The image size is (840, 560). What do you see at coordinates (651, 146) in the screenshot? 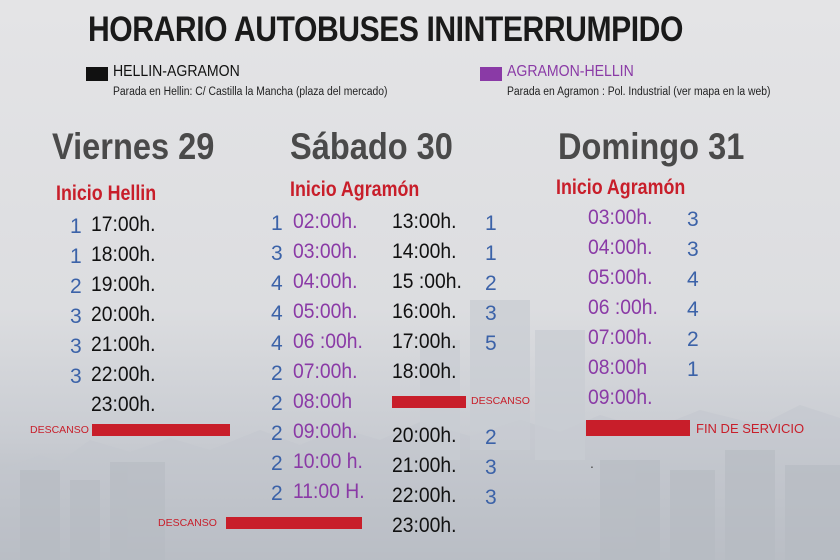
I see `day-domingo: Domingo 31` at bounding box center [651, 146].